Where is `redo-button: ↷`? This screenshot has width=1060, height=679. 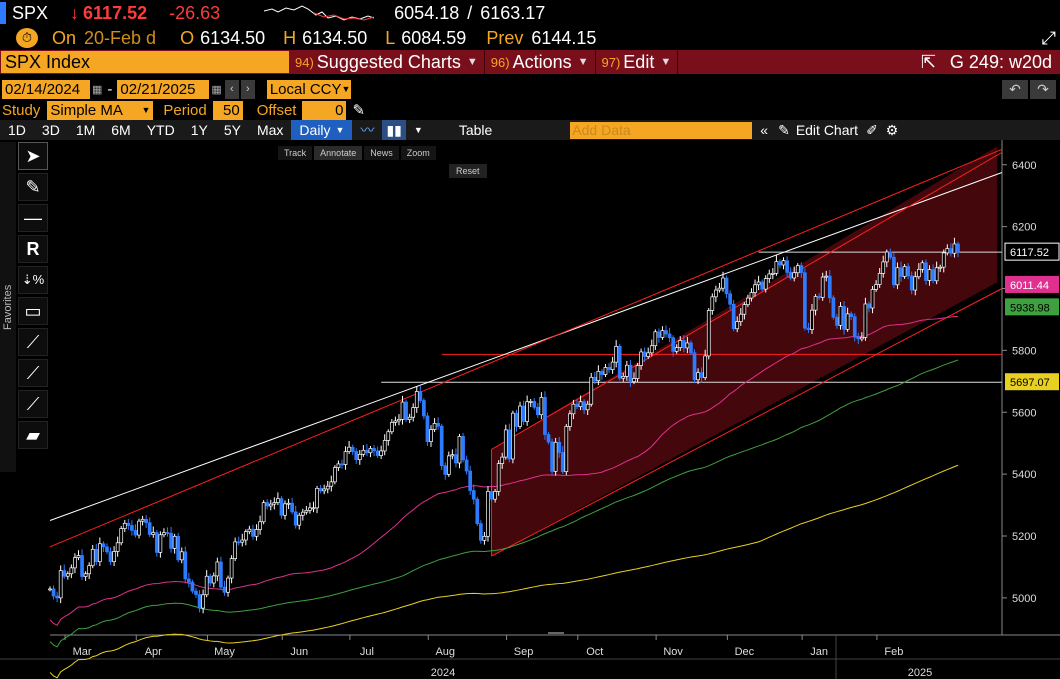
redo-button: ↷ is located at coordinates (1043, 89).